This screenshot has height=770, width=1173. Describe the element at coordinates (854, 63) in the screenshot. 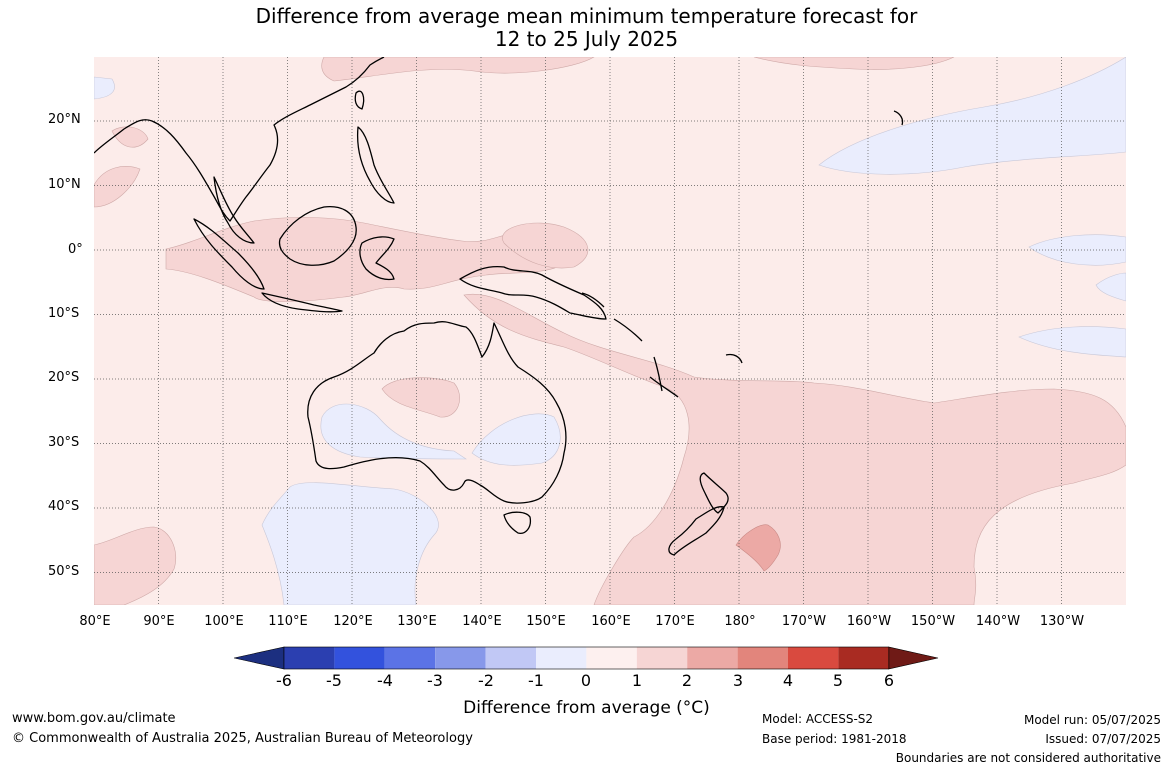

I see `positive-anomaly-north-central-pacific` at that location.